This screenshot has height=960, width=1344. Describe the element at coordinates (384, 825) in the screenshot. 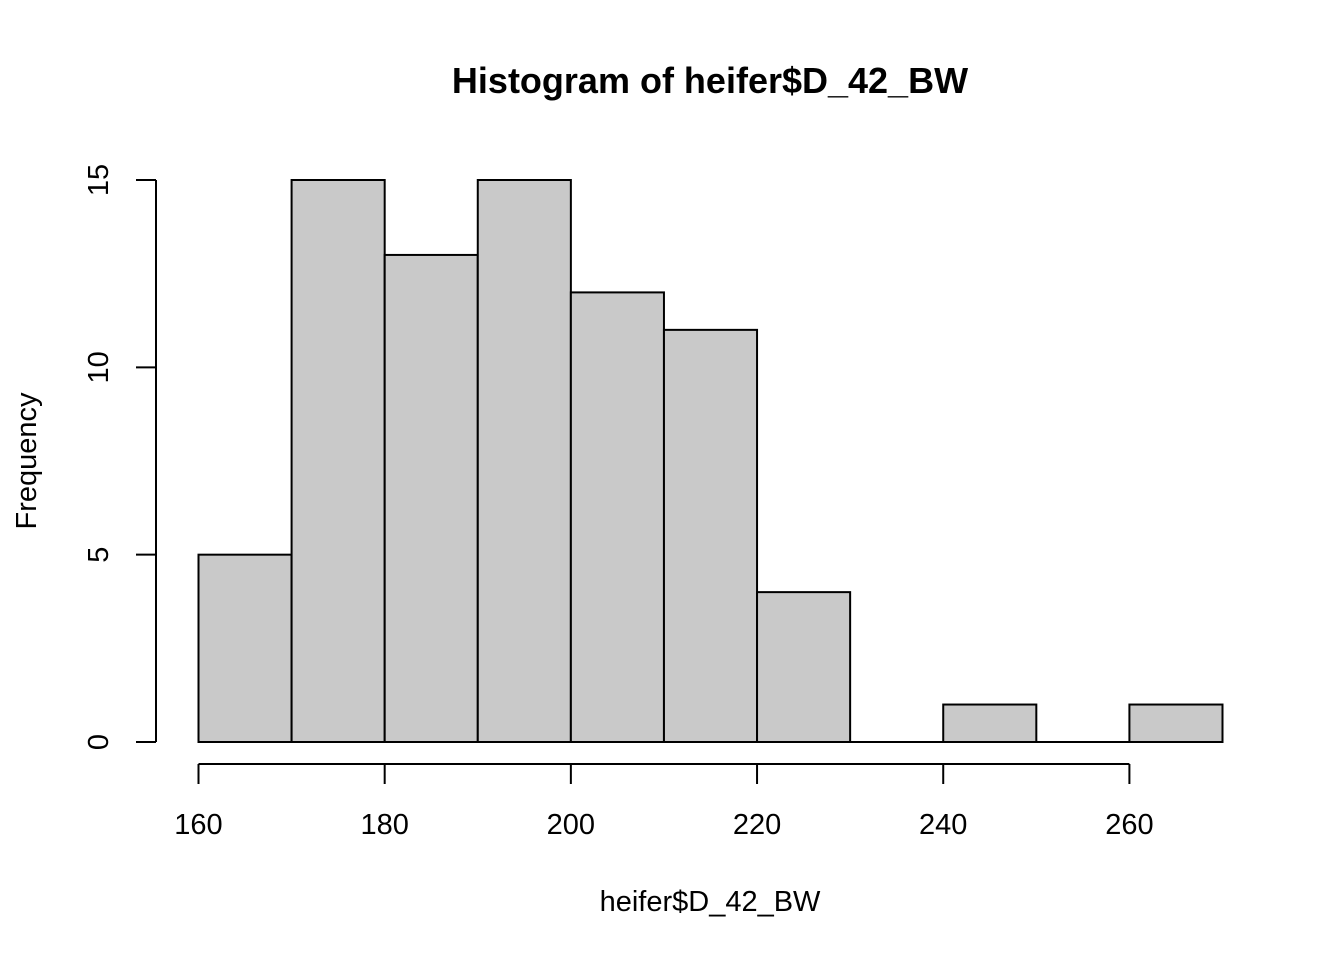

I see `x-tick-label: 180` at that location.